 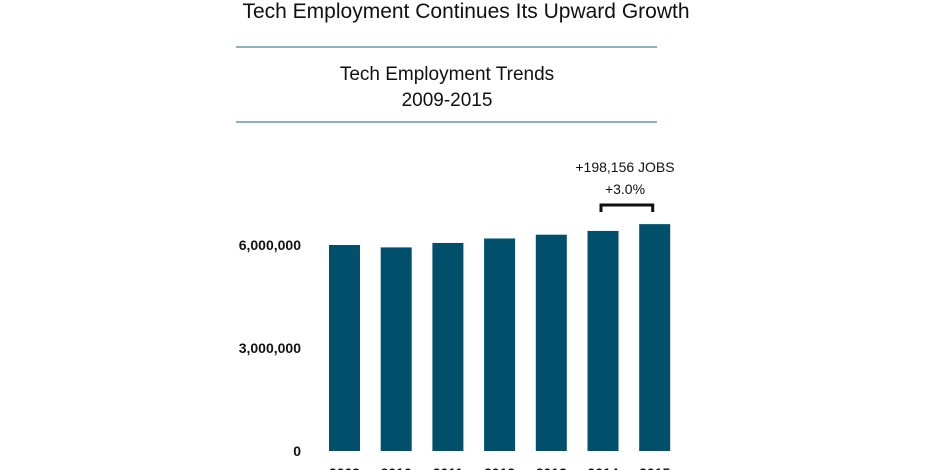 What do you see at coordinates (344, 467) in the screenshot?
I see `x-tick-label: 2009` at bounding box center [344, 467].